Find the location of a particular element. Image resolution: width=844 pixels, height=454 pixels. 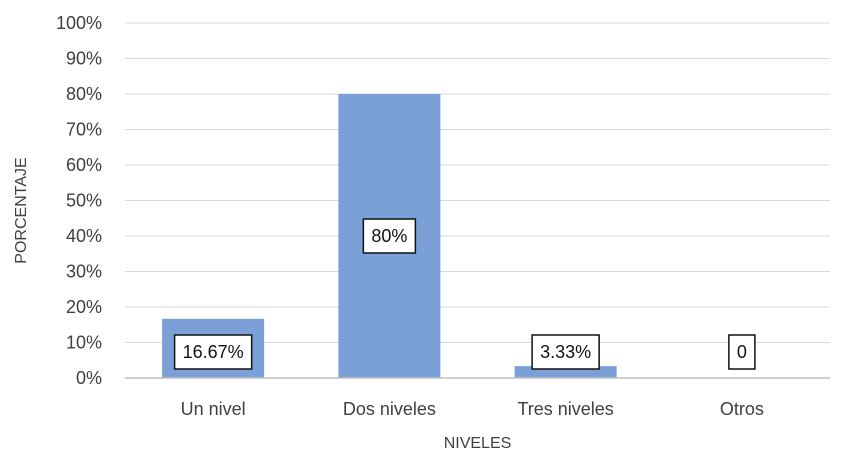

data-label-text: 3.33% is located at coordinates (565, 352).